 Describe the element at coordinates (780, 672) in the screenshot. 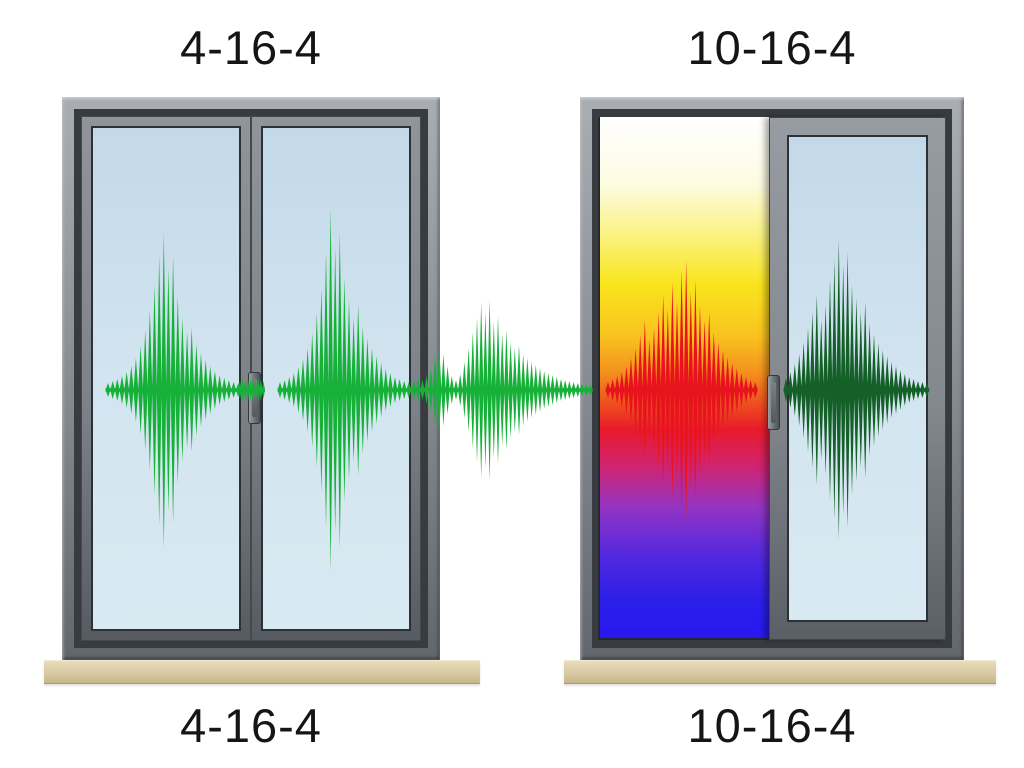

I see `window-right-sill` at that location.